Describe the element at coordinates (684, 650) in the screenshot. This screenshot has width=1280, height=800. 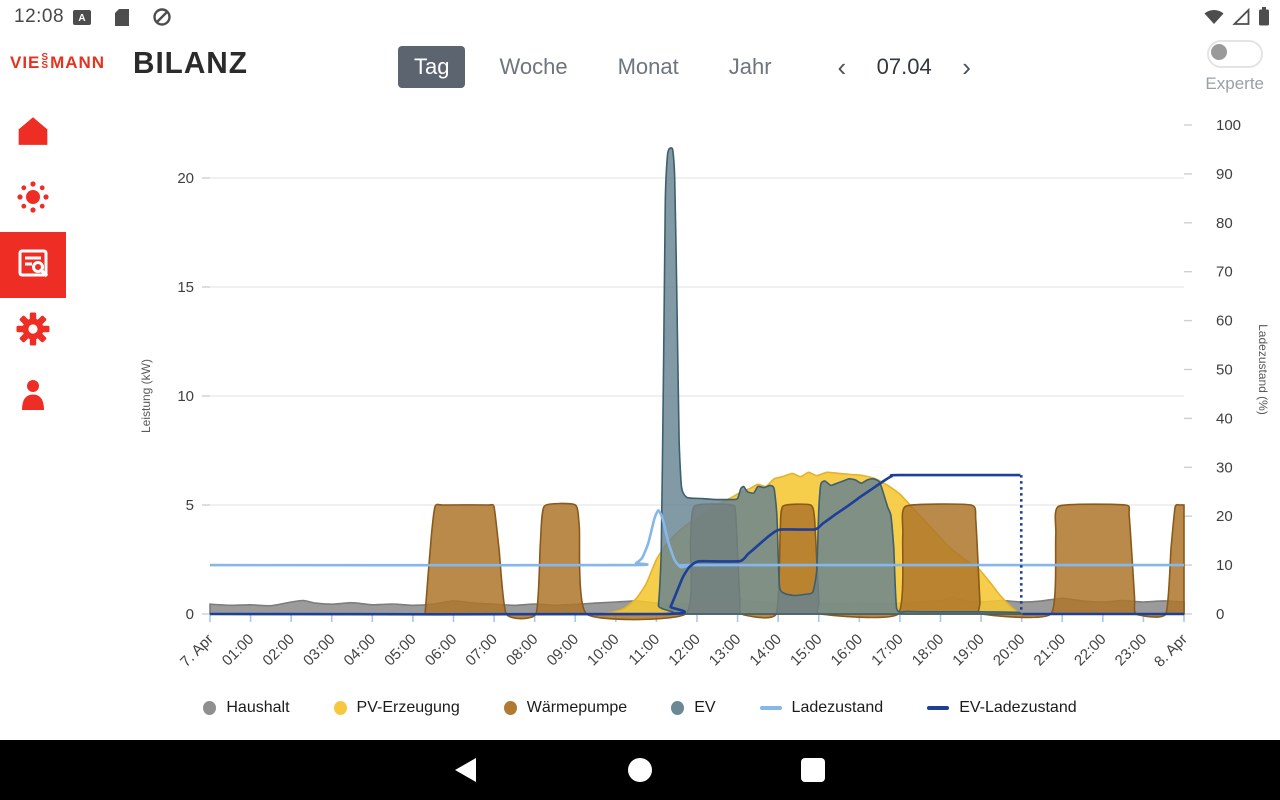
I see `svg-text: 12:00` at that location.